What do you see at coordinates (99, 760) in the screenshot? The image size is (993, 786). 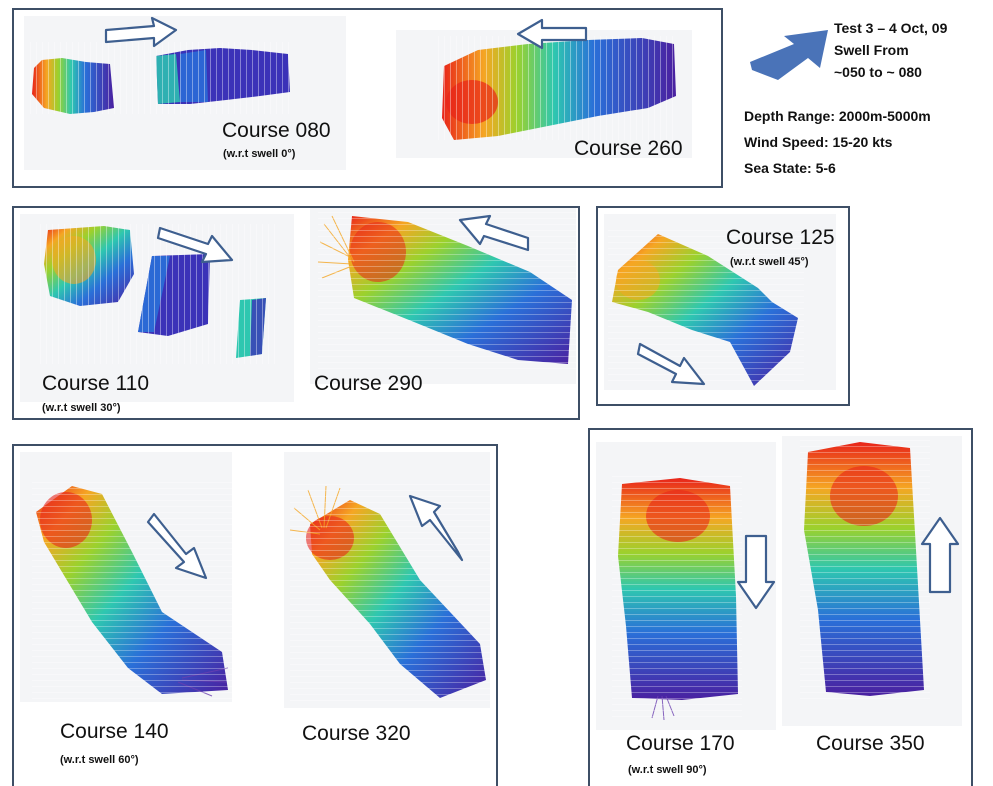 I see `course-sub-140: (w.r.t swell 60°)` at bounding box center [99, 760].